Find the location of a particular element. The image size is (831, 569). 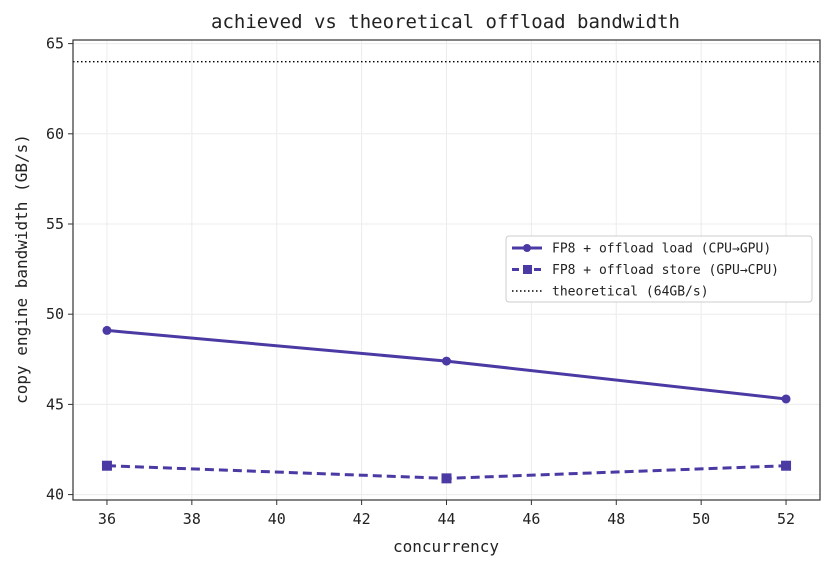

x-tick-label: 50 is located at coordinates (701, 519).